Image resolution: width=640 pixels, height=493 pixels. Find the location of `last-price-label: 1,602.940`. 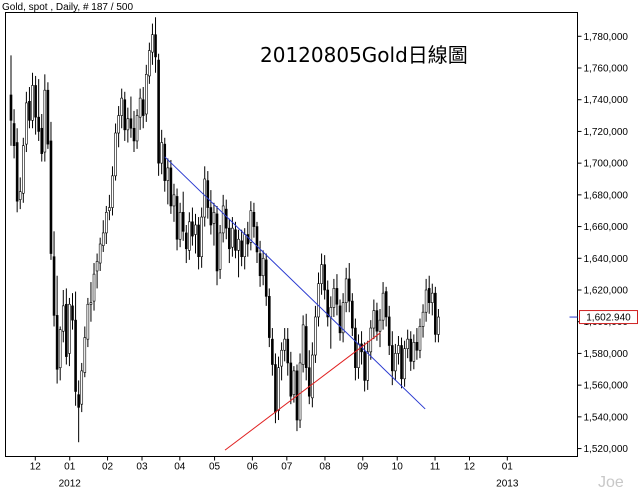

last-price-label: 1,602.940 is located at coordinates (608, 318).